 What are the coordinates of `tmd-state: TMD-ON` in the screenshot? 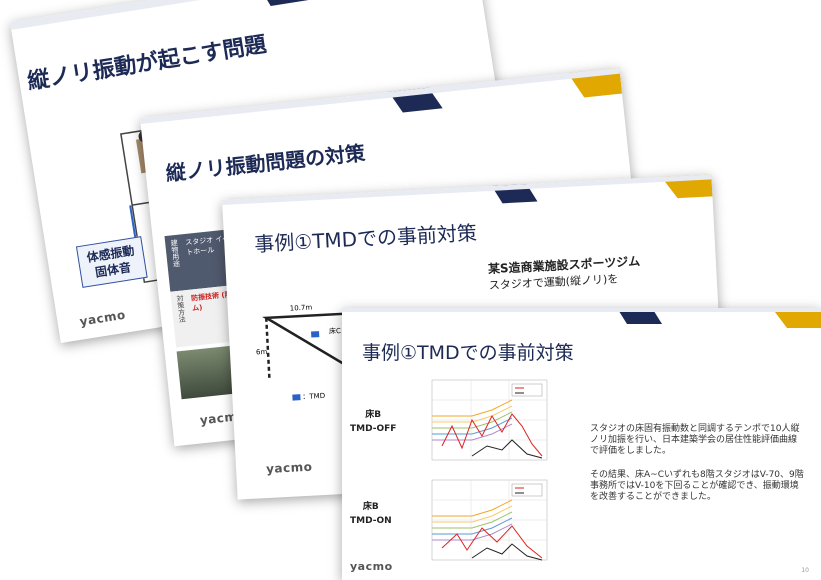 It's located at (371, 521).